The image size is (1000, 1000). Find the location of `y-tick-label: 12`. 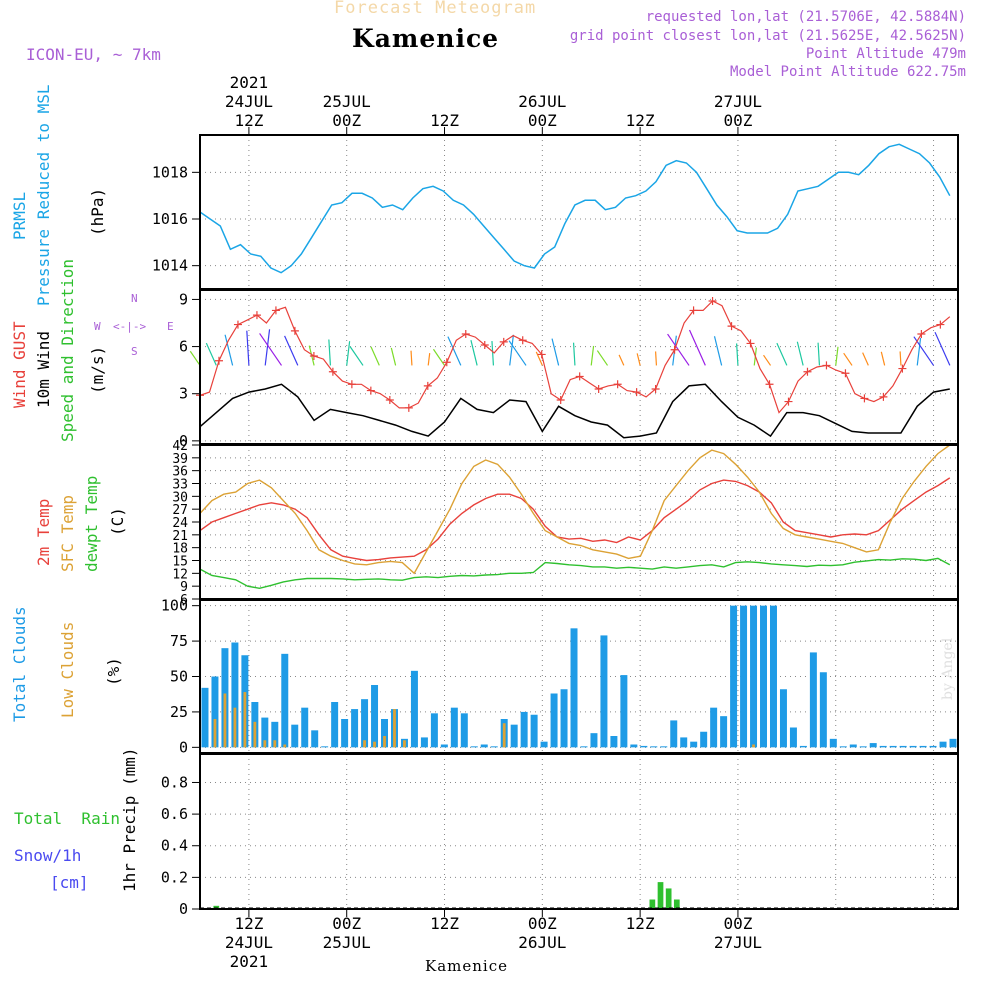

y-tick-label: 12 is located at coordinates (180, 574).